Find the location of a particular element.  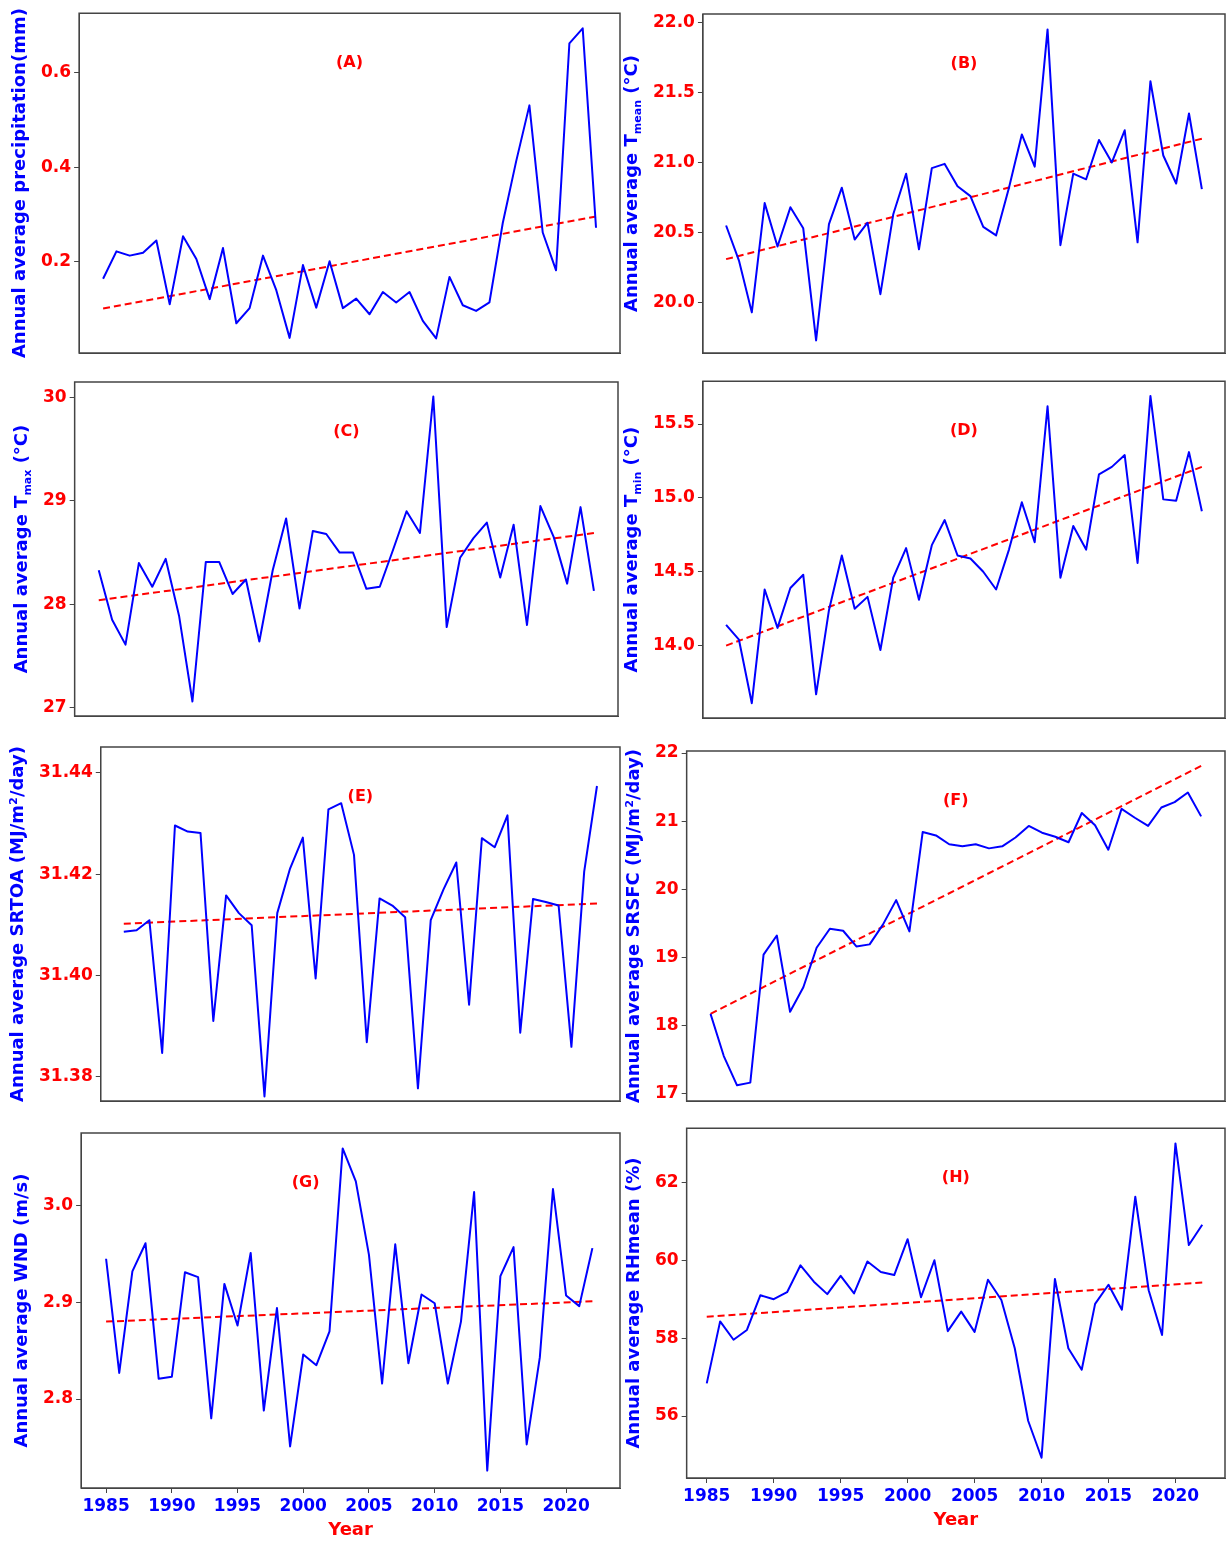

y-tick-label: 22.0 is located at coordinates (674, 20).